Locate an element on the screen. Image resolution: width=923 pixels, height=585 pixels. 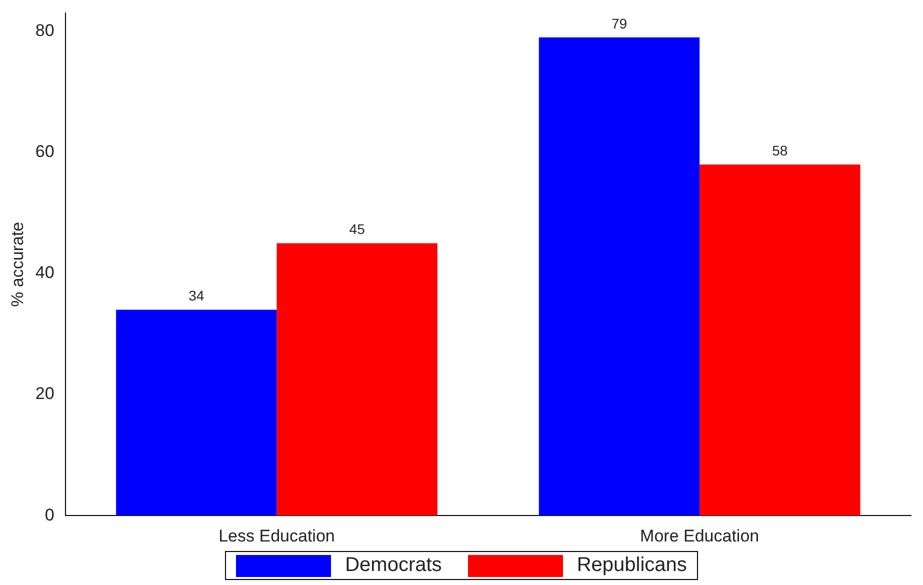
data-label: 58 is located at coordinates (780, 150).